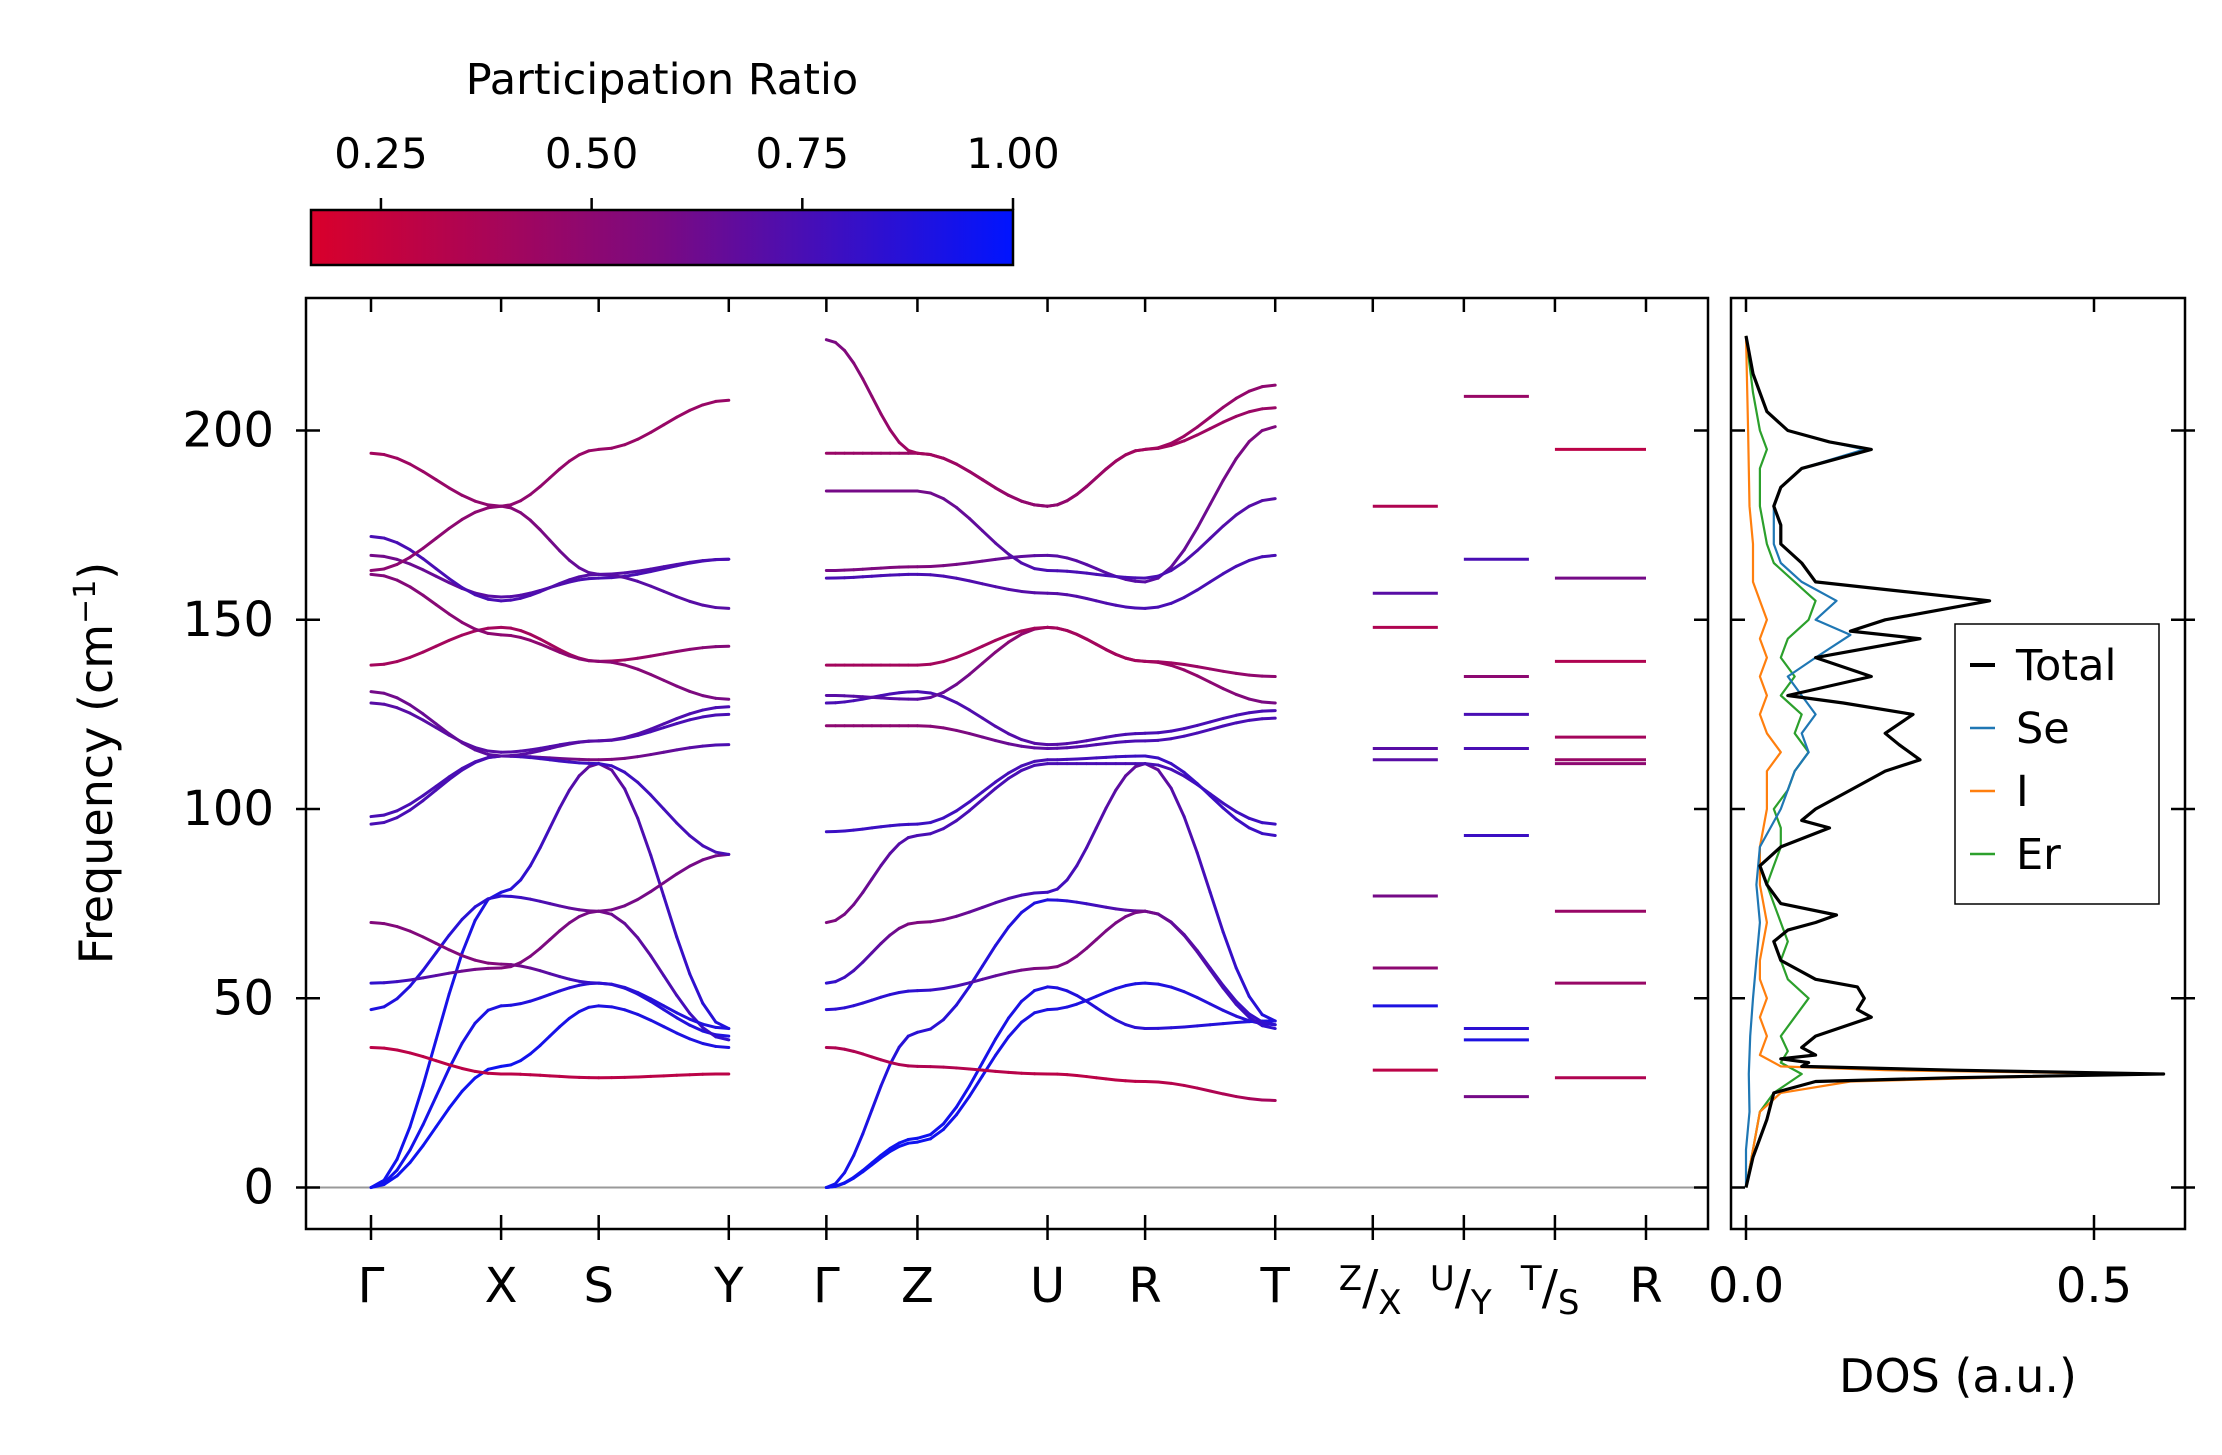  What do you see at coordinates (592, 153) in the screenshot?
I see `colorbar-tick-label: 0.50` at bounding box center [592, 153].